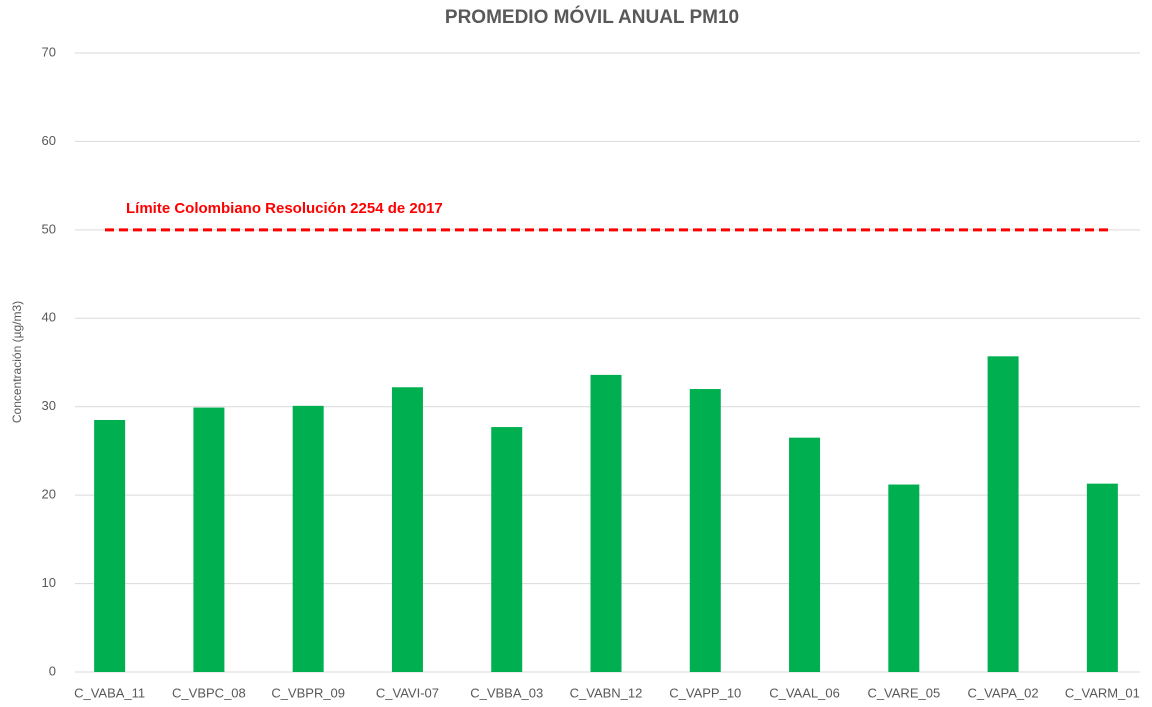  Describe the element at coordinates (209, 692) in the screenshot. I see `x-tick-label: C_VBPC_08` at that location.